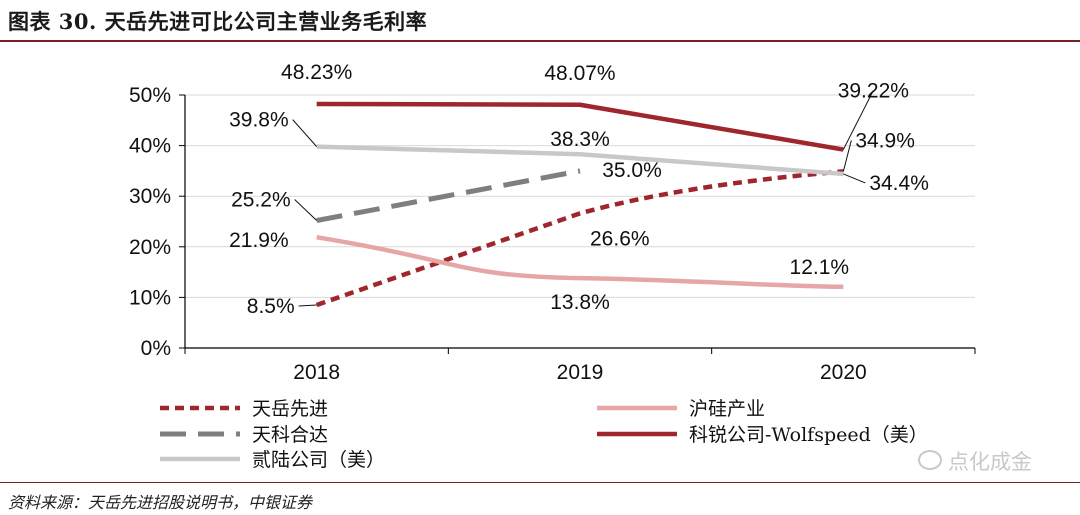 The height and width of the screenshot is (515, 1080). Describe the element at coordinates (150, 146) in the screenshot. I see `y-tick-label: 40%` at that location.